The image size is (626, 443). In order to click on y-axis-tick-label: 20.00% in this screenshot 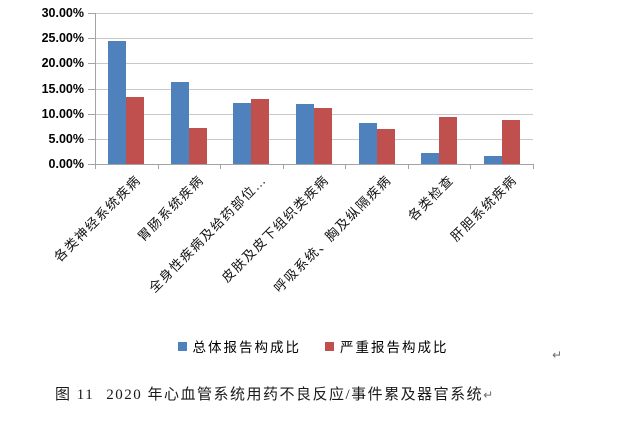, I will do `click(62, 63)`.